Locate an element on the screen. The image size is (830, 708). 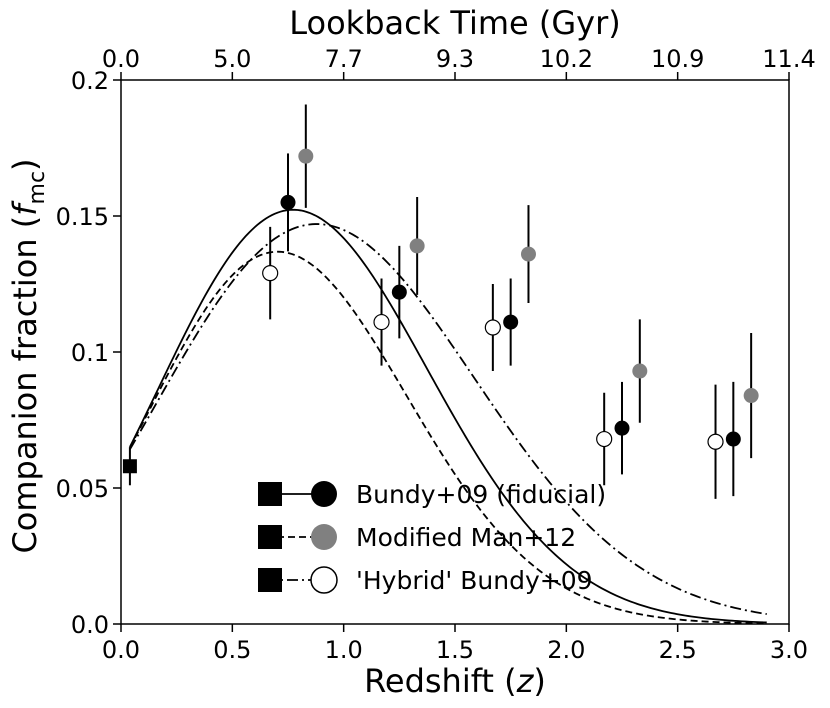
x-tick-label: 0.5 is located at coordinates (232, 650).